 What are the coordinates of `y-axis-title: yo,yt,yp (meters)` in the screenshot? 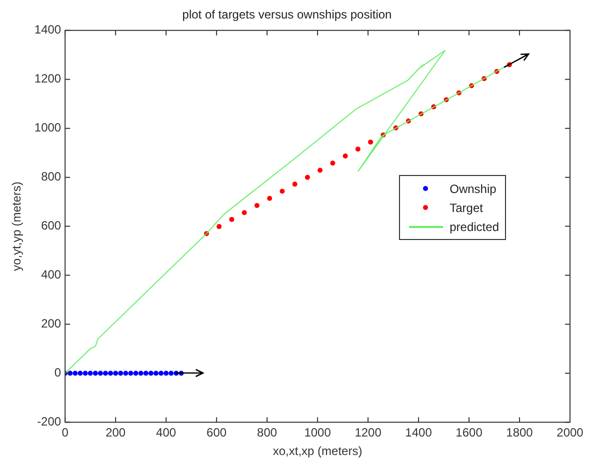 It's located at (17, 226).